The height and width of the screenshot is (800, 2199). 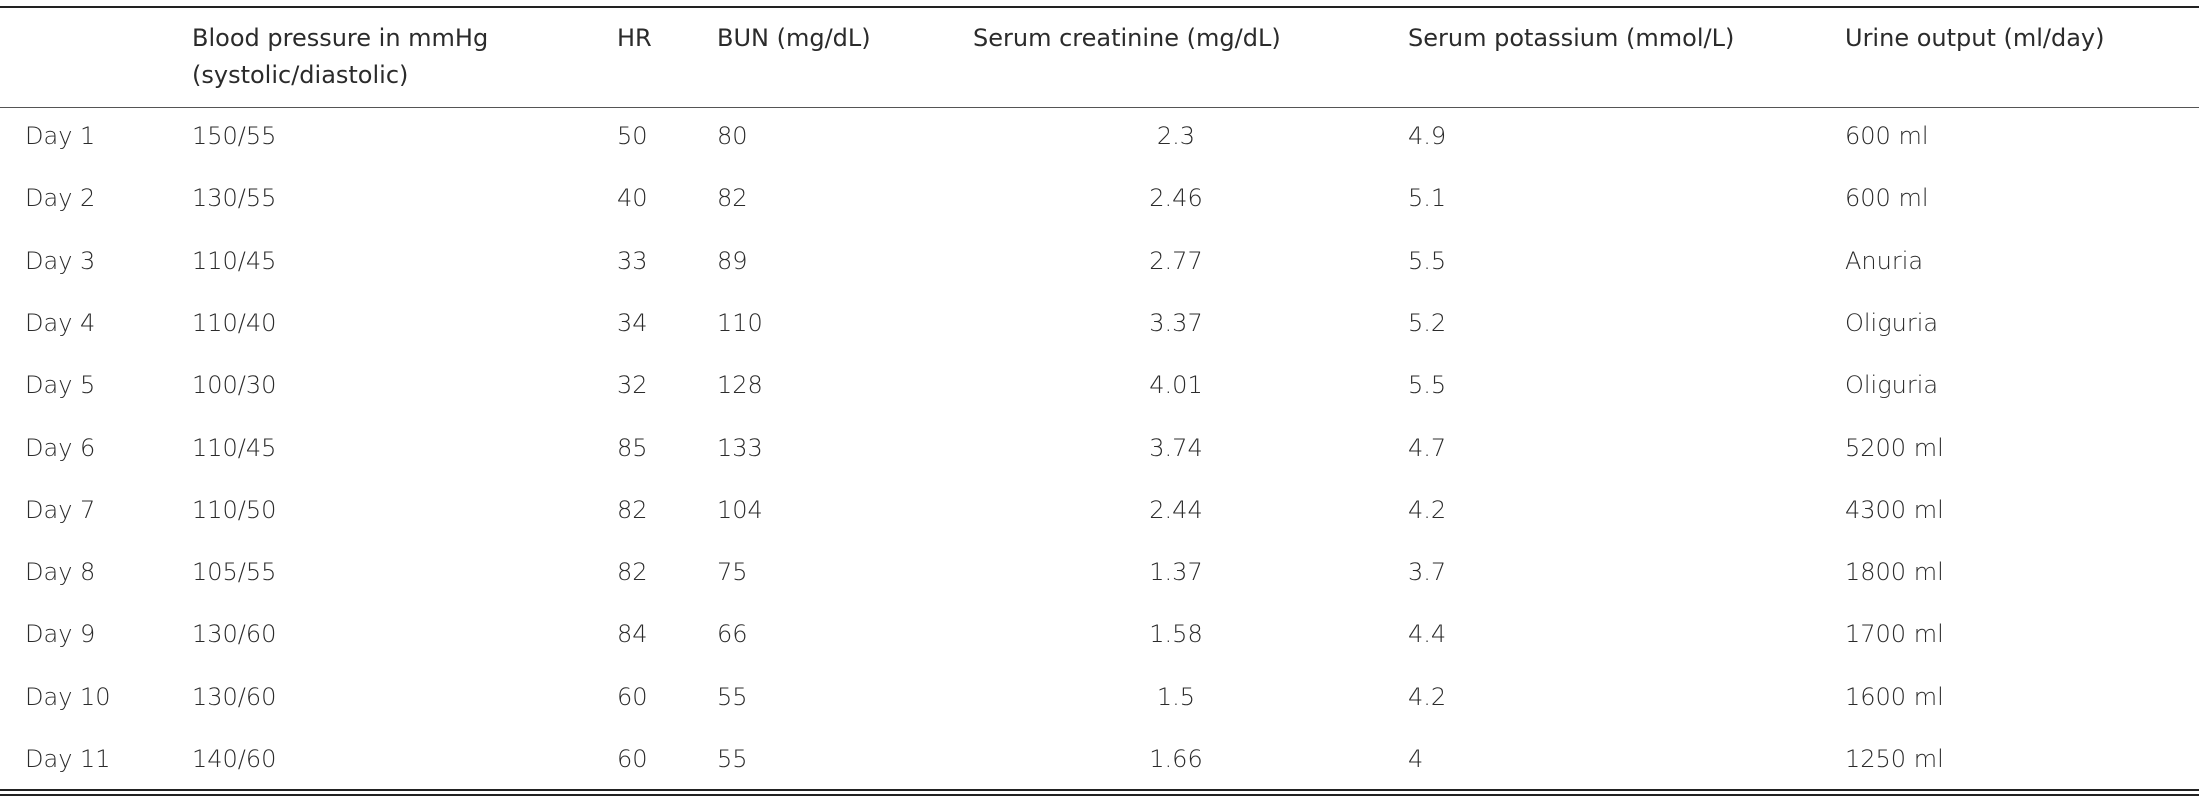 I want to click on table-cell: 2.3, so click(x=1176, y=136).